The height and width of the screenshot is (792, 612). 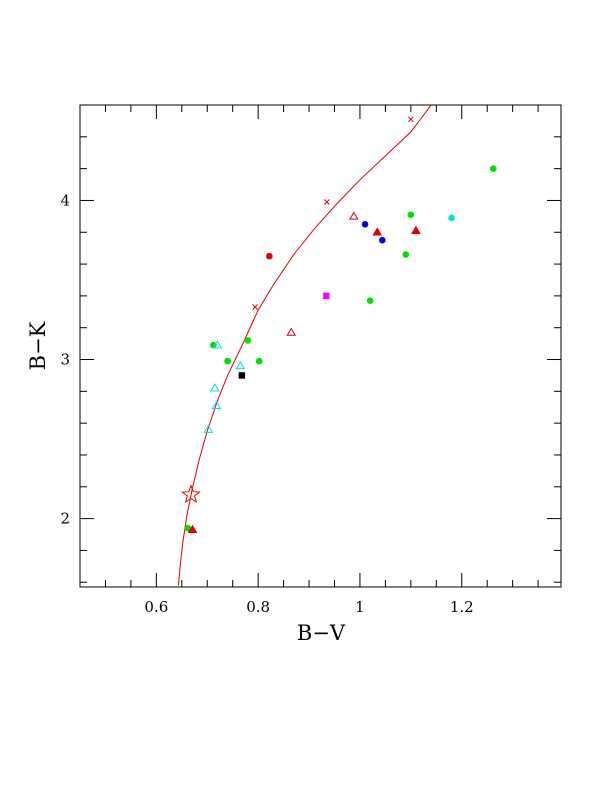 What do you see at coordinates (65, 519) in the screenshot?
I see `y-tick-label: 2` at bounding box center [65, 519].